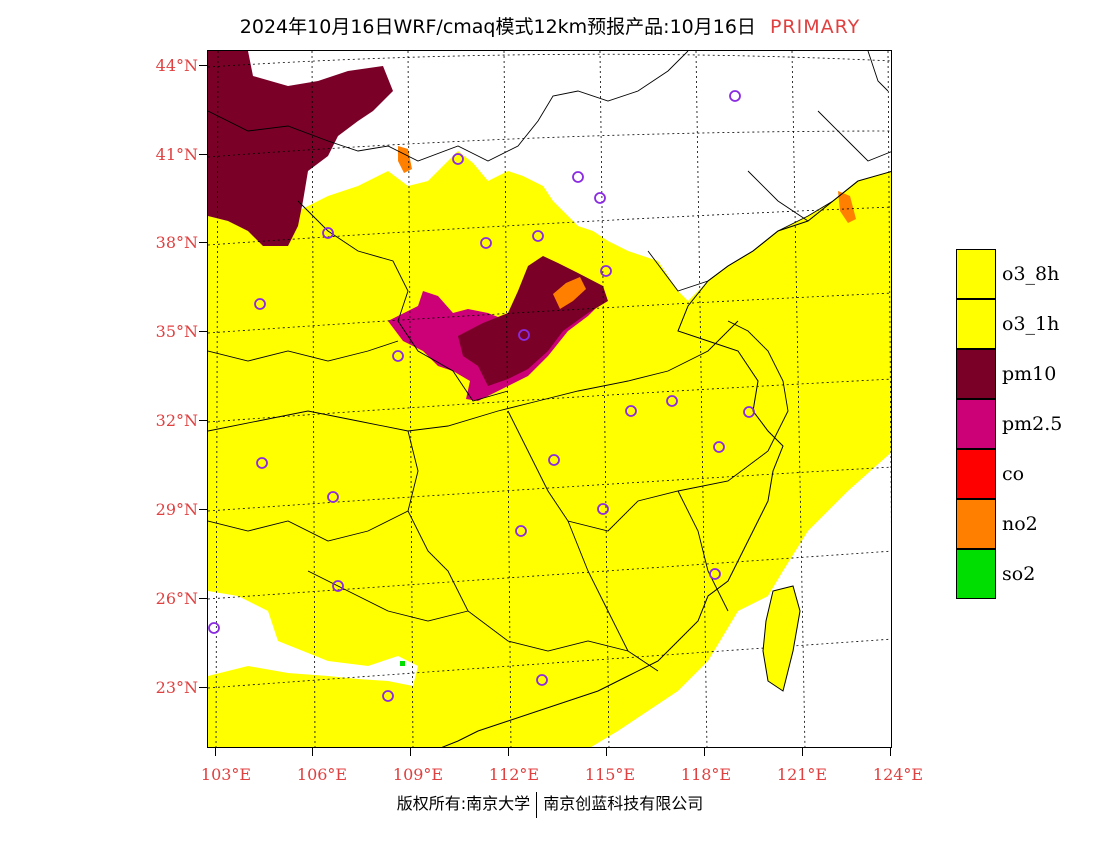  Describe the element at coordinates (497, 27) in the screenshot. I see `map-title-text: 2024年10月16日WRF/cmaq模式12km预报产品:10月16日` at that location.